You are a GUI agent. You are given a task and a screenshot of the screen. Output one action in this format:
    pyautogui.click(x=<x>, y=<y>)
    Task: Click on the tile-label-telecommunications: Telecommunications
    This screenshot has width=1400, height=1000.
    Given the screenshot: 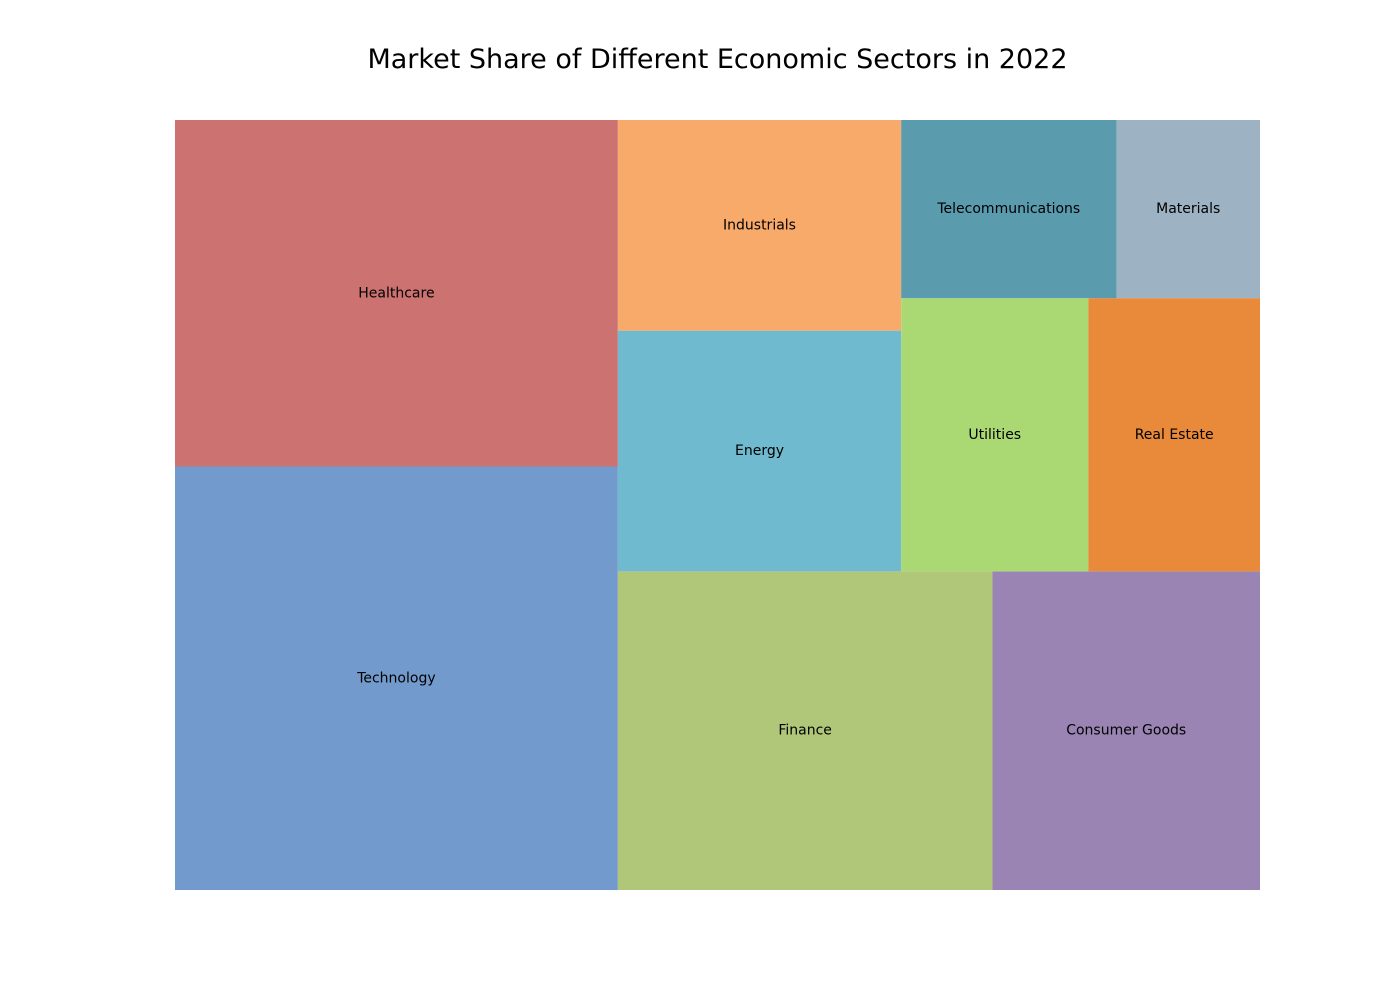 What is the action you would take?
    pyautogui.click(x=1008, y=209)
    